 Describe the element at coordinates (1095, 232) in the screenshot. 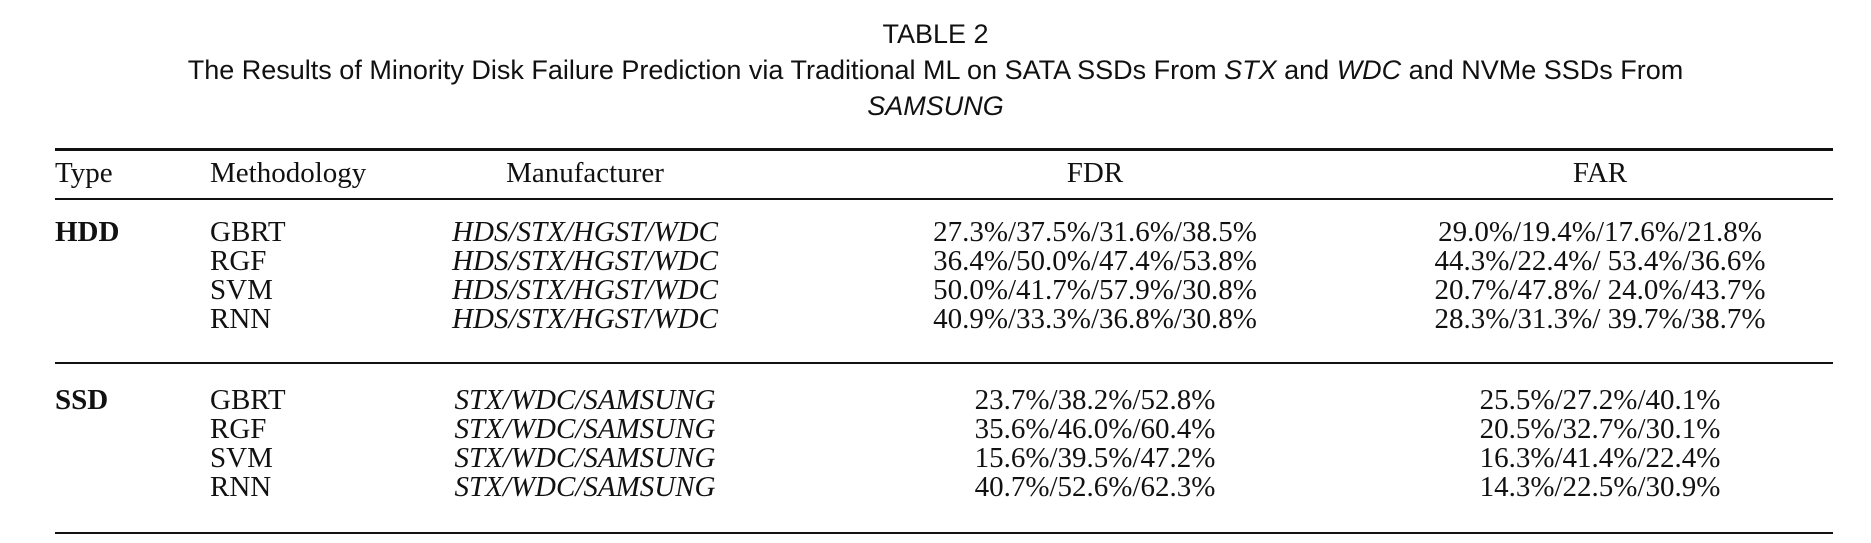

I see `row-fdr: 27.3%/37.5%/31.6%/38.5%` at that location.